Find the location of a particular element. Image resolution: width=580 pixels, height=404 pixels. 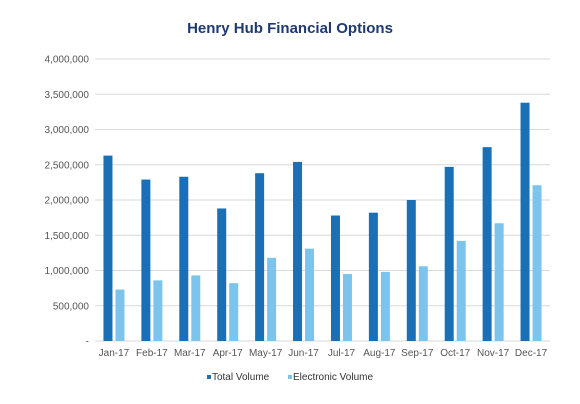

legend-item-total: Total Volume is located at coordinates (238, 377).